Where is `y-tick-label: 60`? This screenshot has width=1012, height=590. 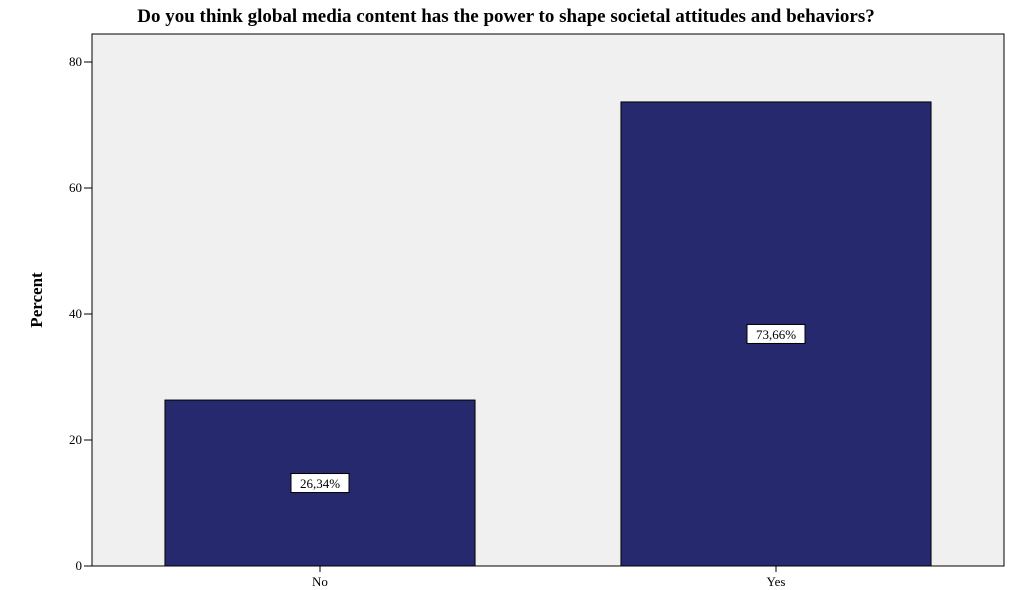
y-tick-label: 60 is located at coordinates (75, 187).